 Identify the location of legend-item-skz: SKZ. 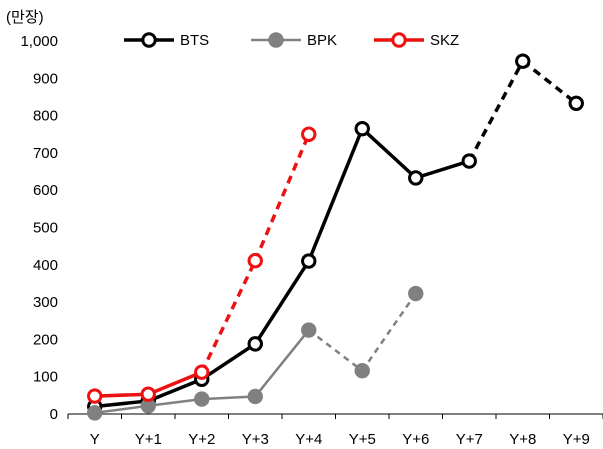
(416, 40).